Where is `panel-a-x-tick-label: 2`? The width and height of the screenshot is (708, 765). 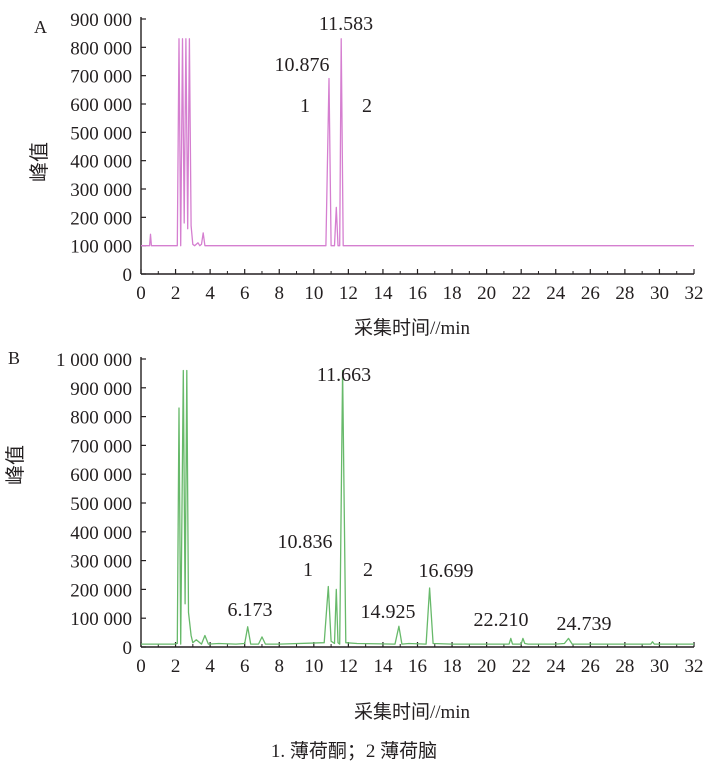
panel-a-x-tick-label: 2 is located at coordinates (176, 293).